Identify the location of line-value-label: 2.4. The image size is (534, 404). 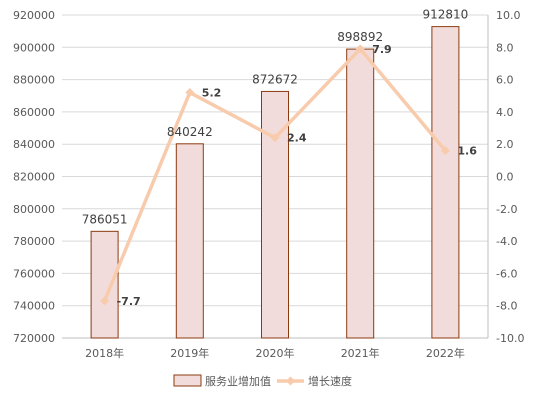
(297, 138).